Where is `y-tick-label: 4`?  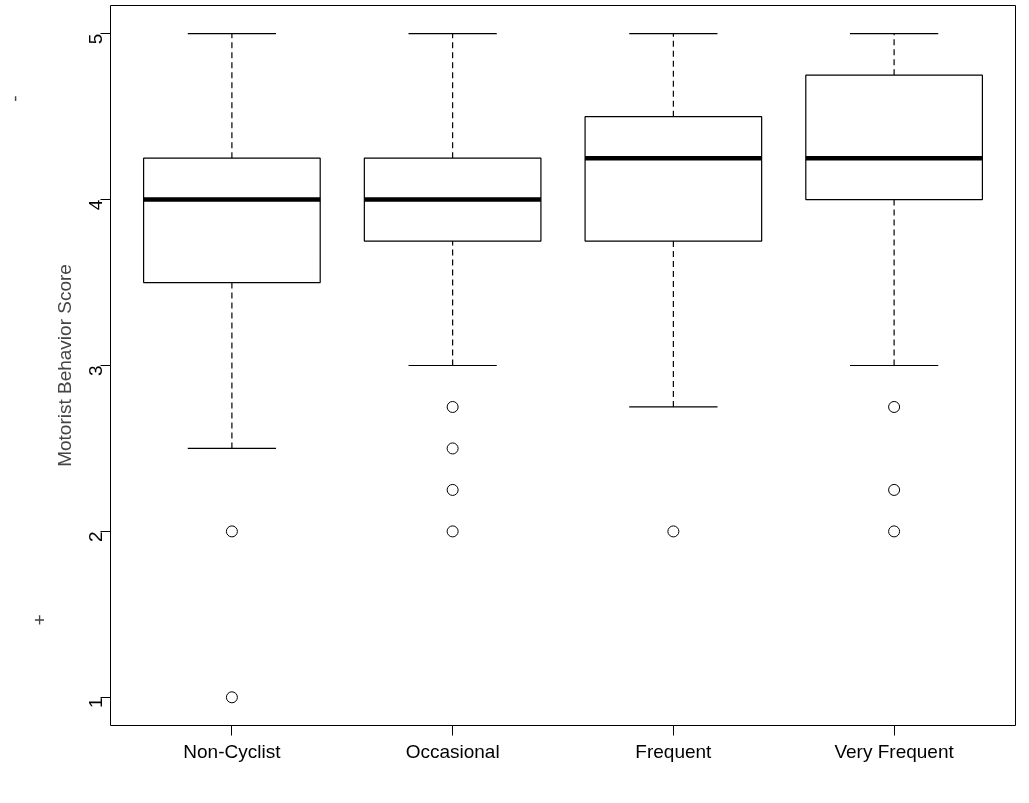 y-tick-label: 4 is located at coordinates (95, 205).